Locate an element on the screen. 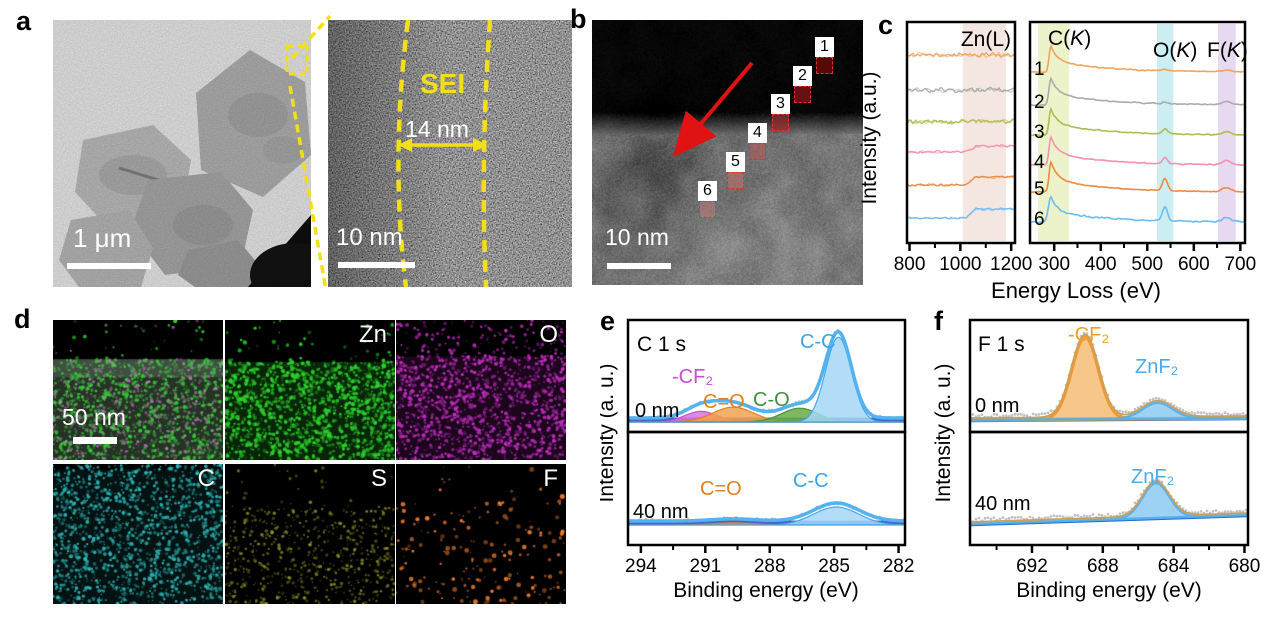 The width and height of the screenshot is (1270, 623). series-number-label: 3 is located at coordinates (1039, 132).